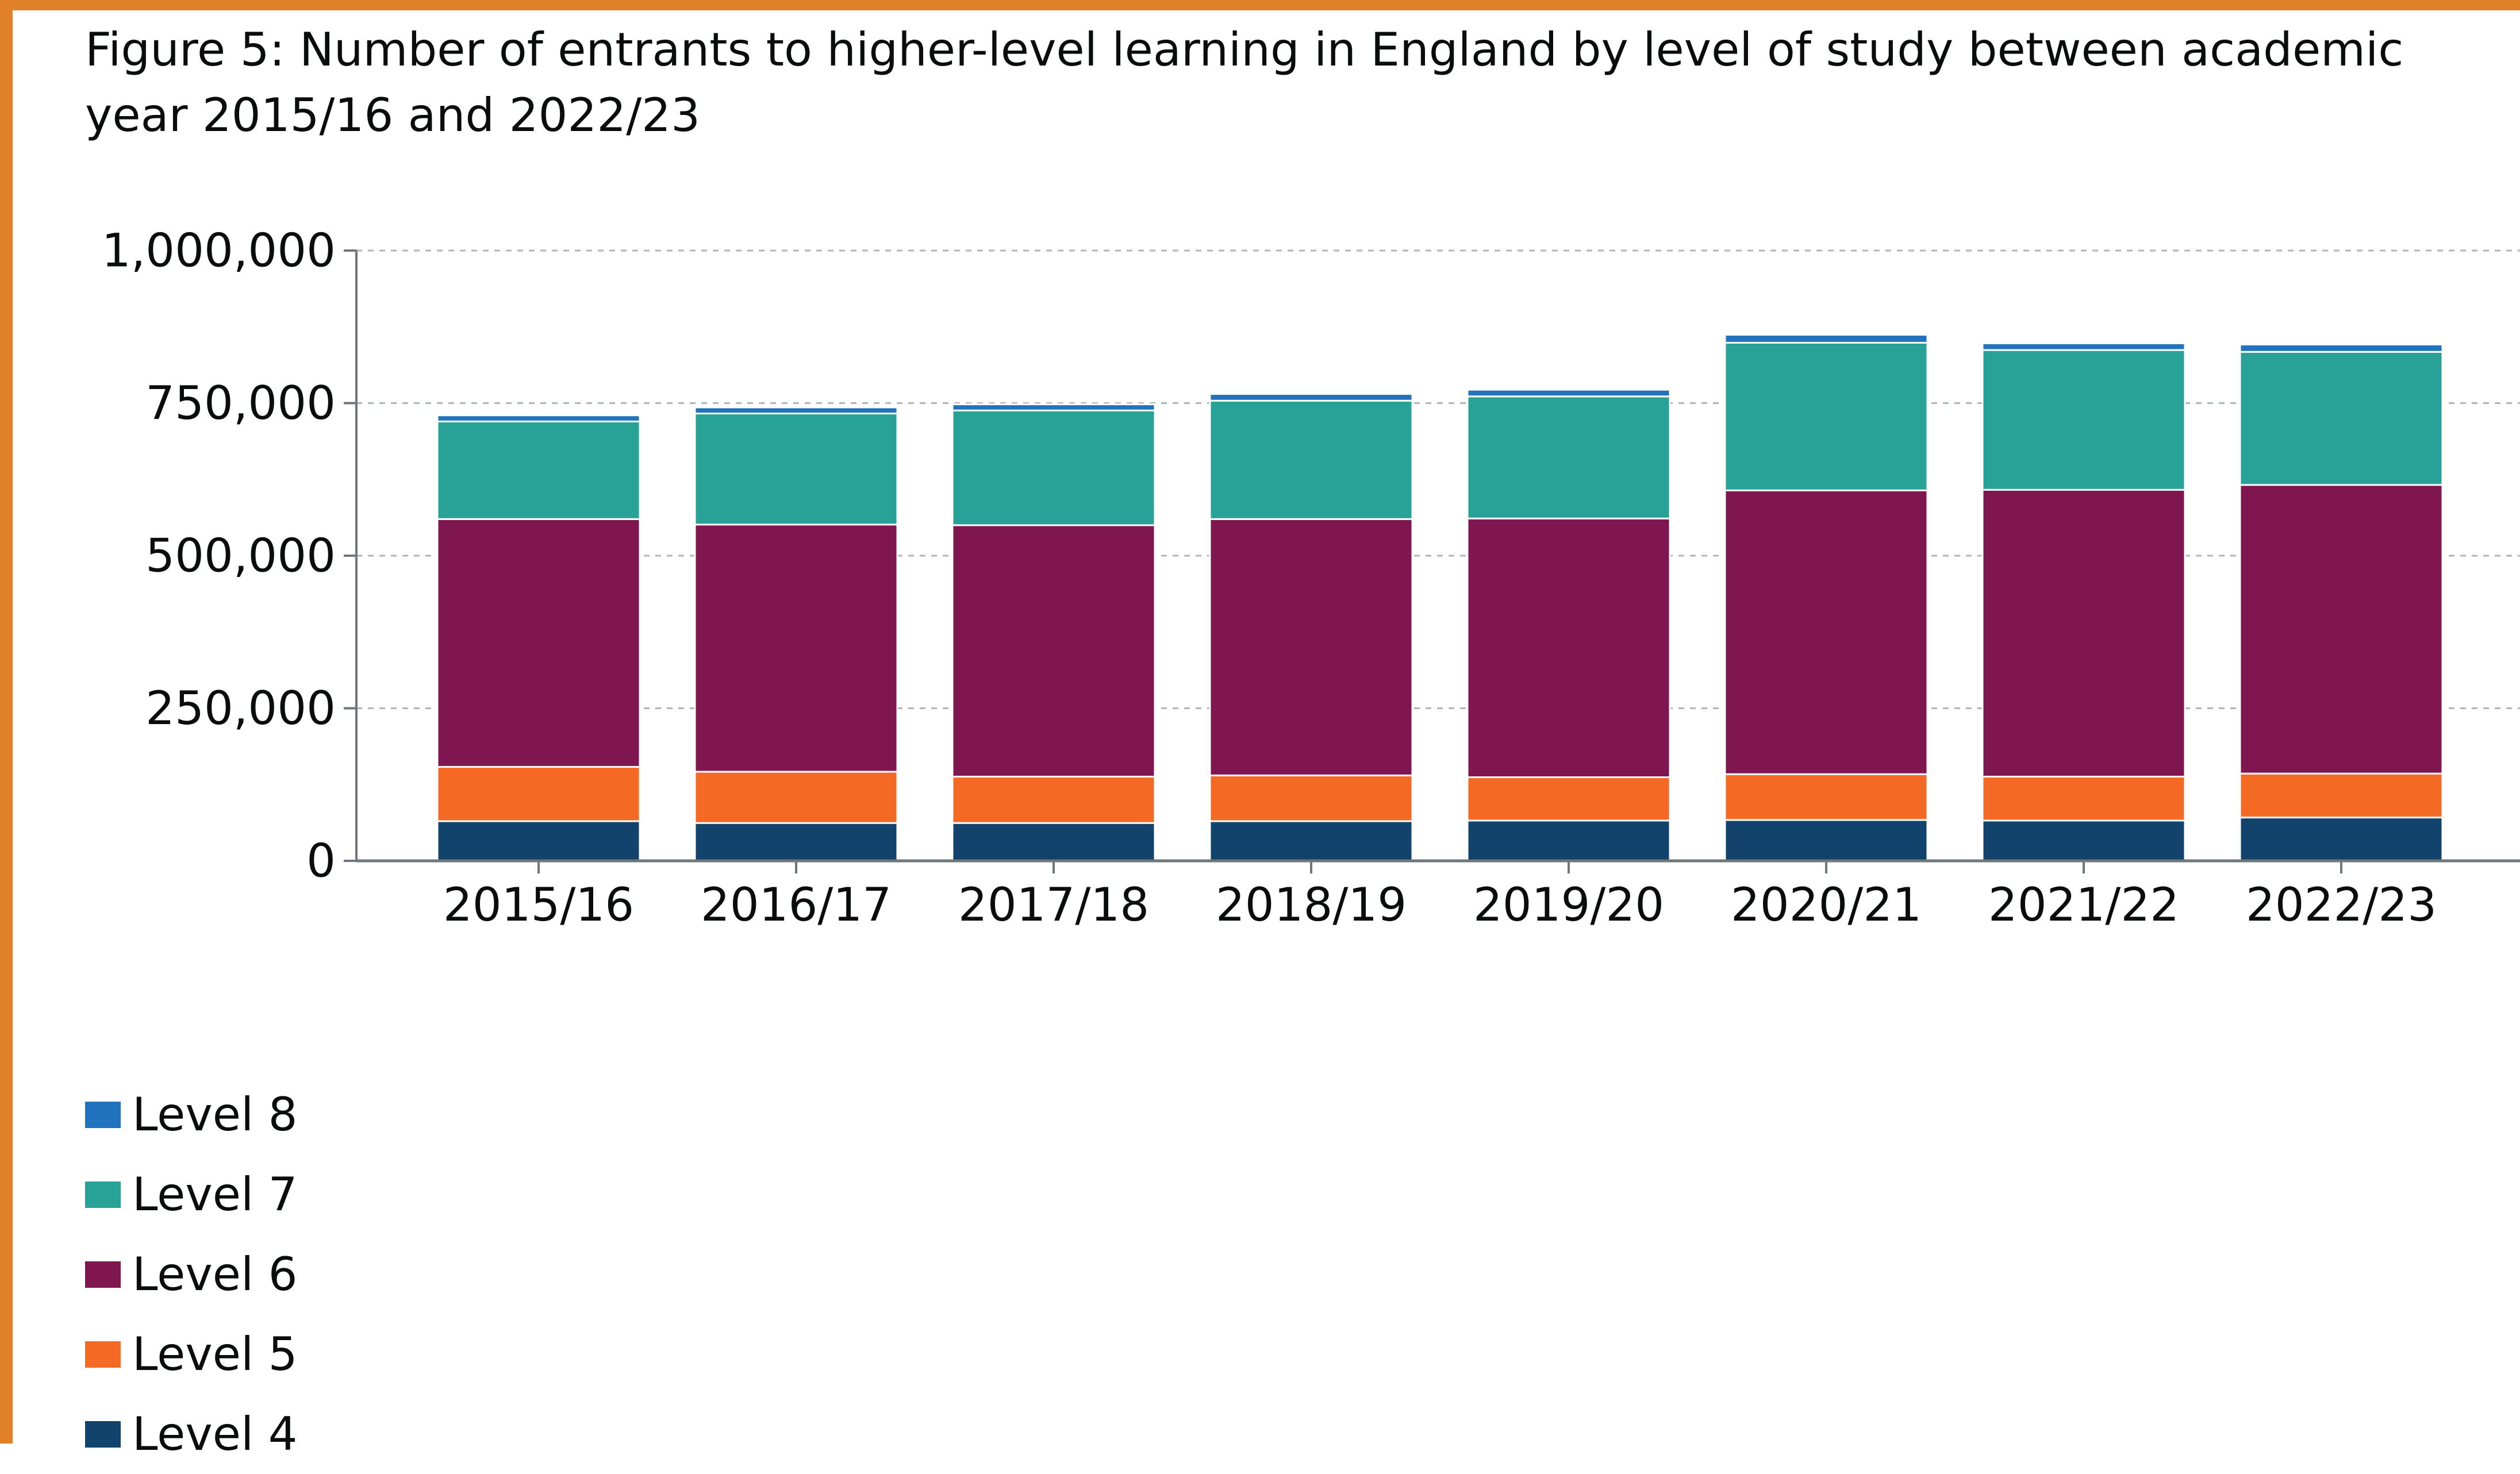 The height and width of the screenshot is (1474, 2520). What do you see at coordinates (1311, 905) in the screenshot?
I see `x-tick-label: 2018/19` at bounding box center [1311, 905].